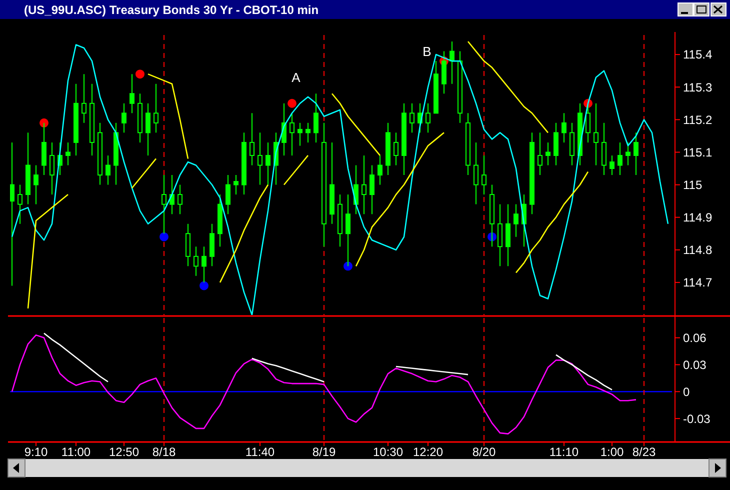 The image size is (730, 490). What do you see at coordinates (171, 10) in the screenshot?
I see `chart-title: (US_99U.ASC) Treasury Bonds 30 Yr - CBOT-10 min` at bounding box center [171, 10].